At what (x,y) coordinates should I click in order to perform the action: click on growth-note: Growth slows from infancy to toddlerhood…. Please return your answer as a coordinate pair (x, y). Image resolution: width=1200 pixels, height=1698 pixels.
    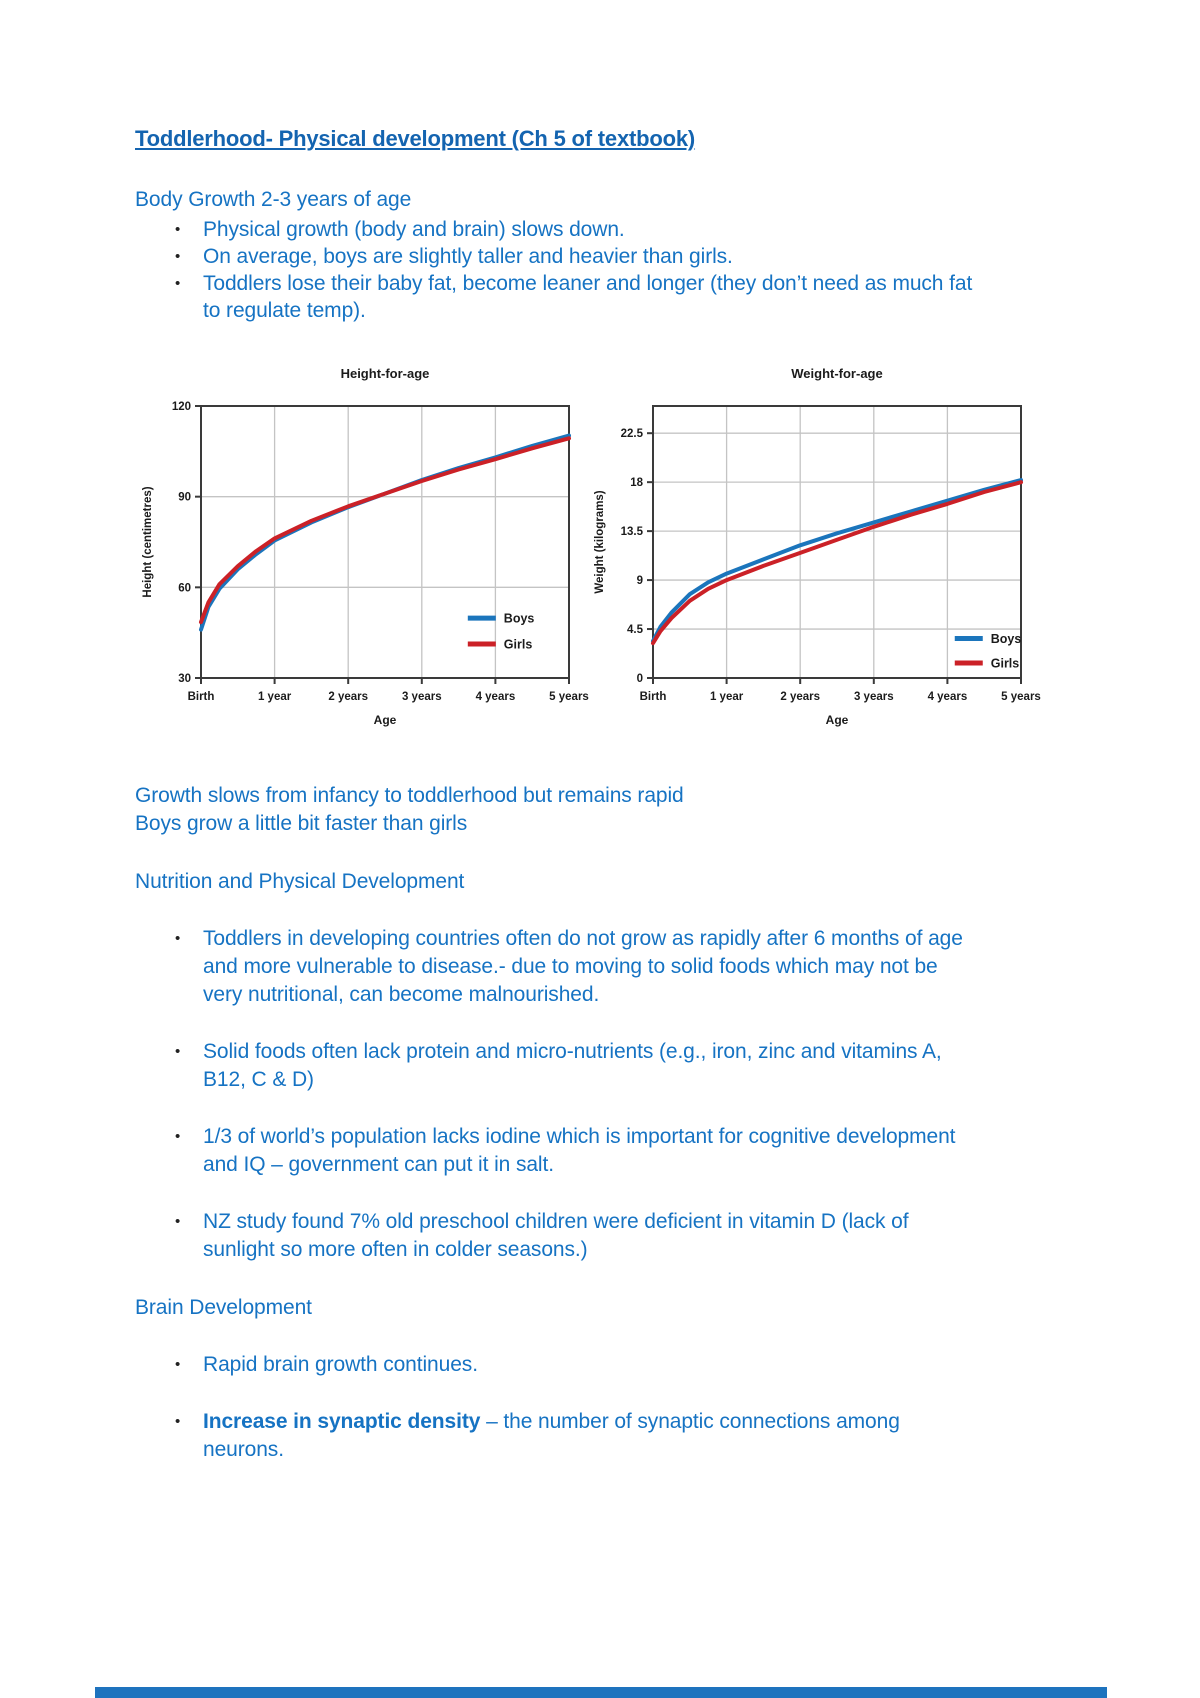
    Looking at the image, I should click on (605, 810).